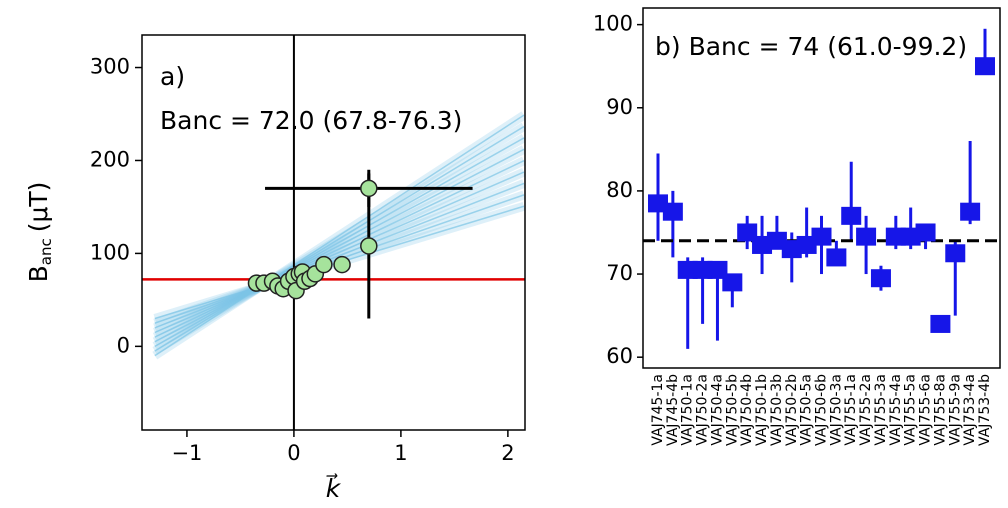 The image size is (1008, 508). Describe the element at coordinates (762, 410) in the screenshot. I see `x-tick-label: VAJ750-1b` at that location.